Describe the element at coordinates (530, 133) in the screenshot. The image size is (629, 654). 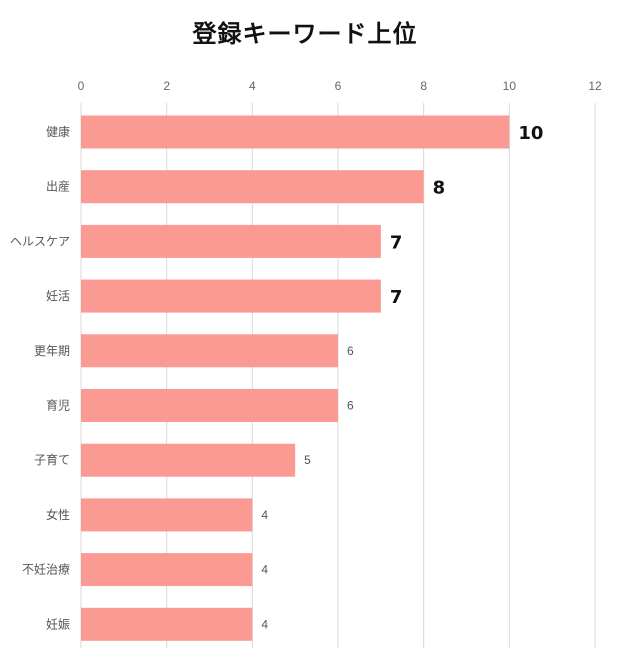
I see `data-label: 10` at that location.